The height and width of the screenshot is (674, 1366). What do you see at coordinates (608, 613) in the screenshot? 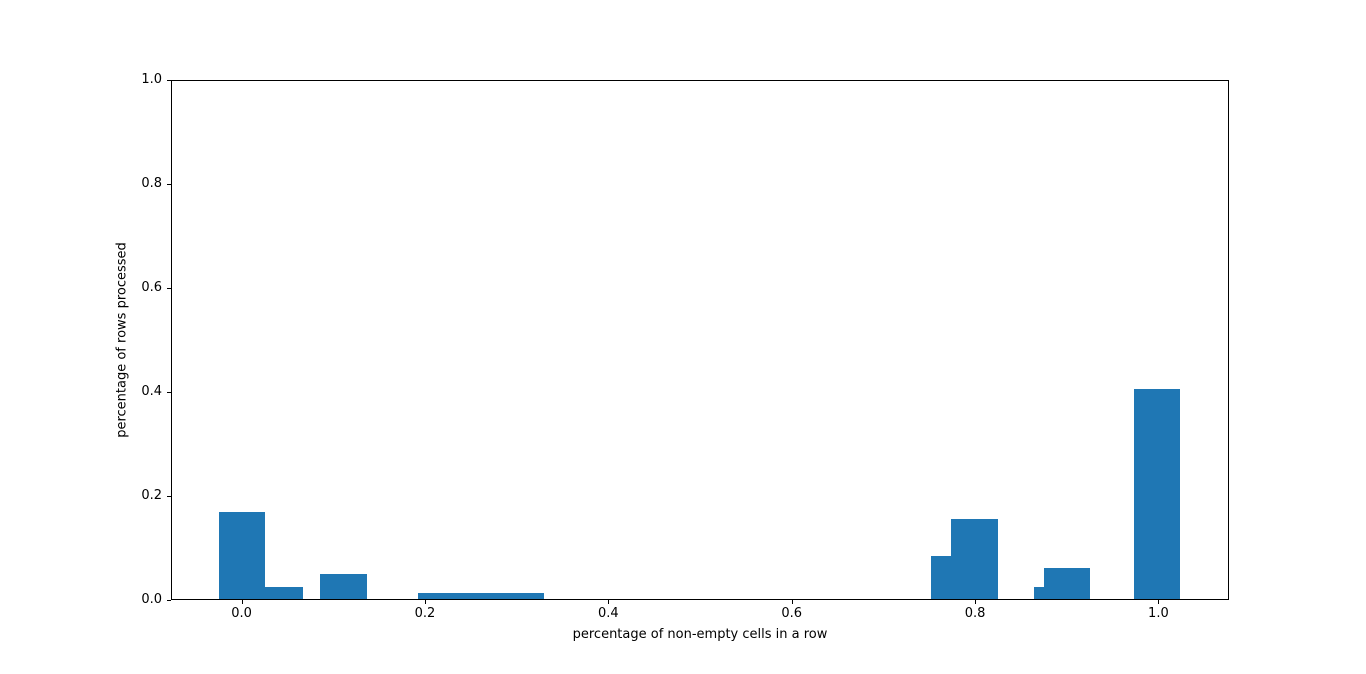
I see `x-tick-label: 0.4` at bounding box center [608, 613].